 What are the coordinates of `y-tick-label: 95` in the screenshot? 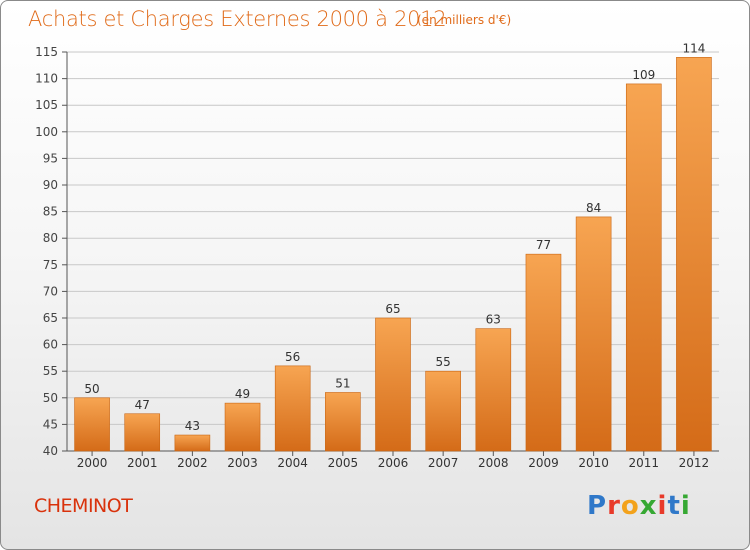 It's located at (50, 158).